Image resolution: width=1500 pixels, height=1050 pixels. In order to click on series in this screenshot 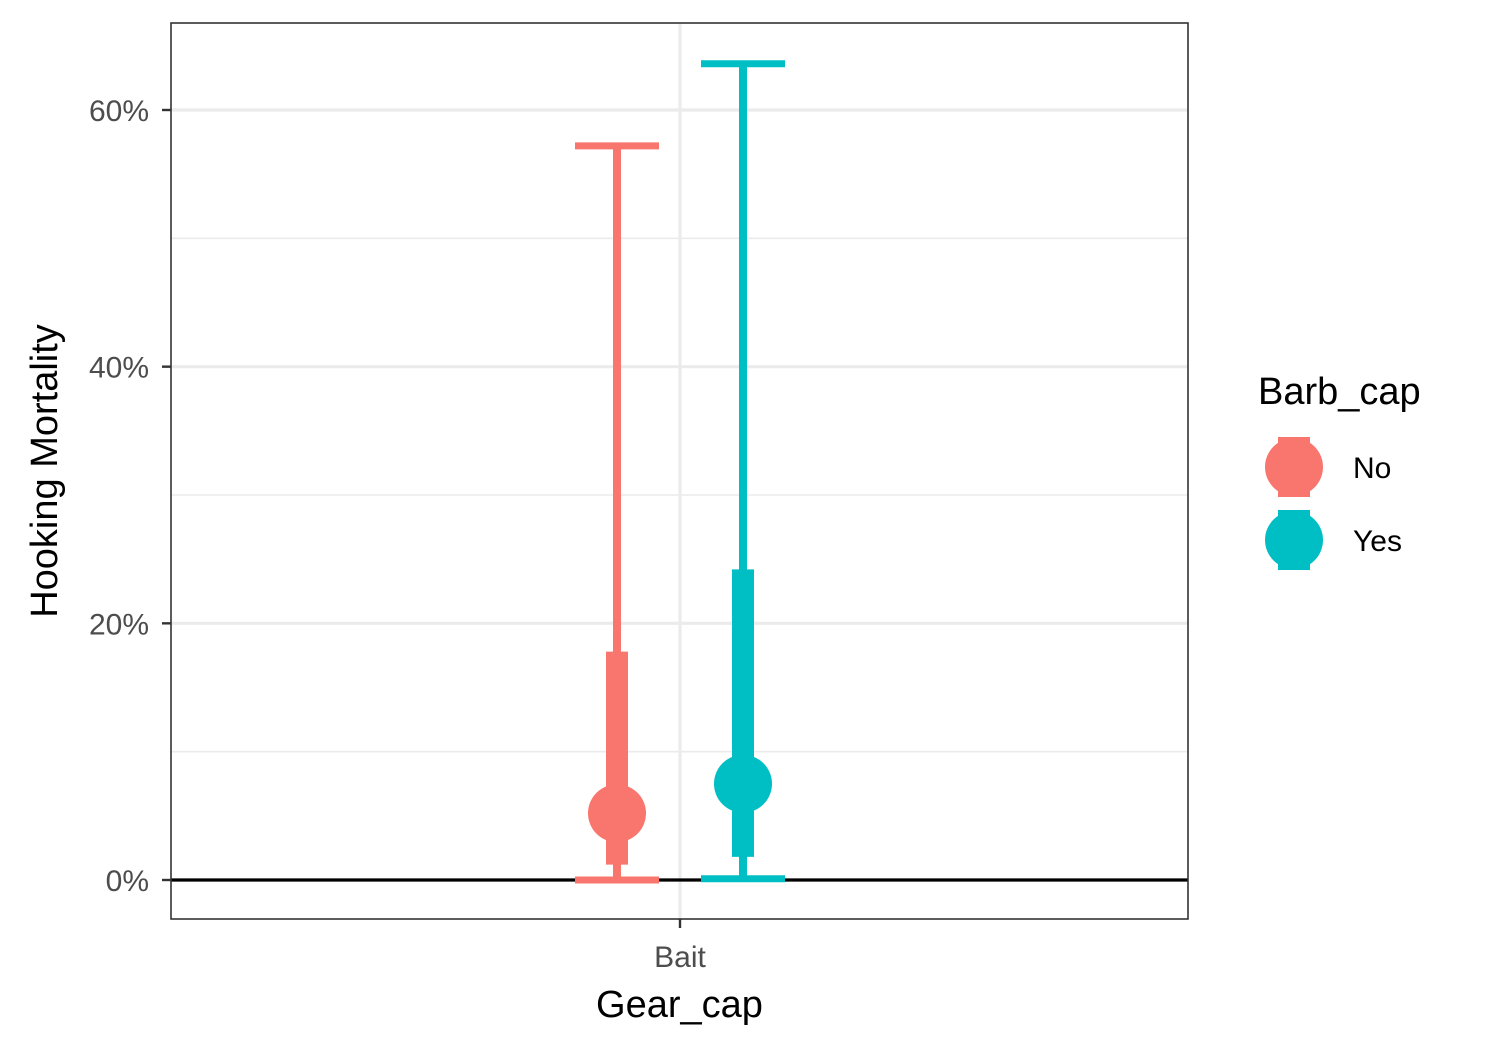, I will do `click(680, 472)`.